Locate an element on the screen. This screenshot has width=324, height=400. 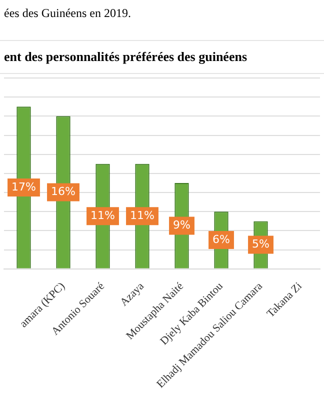
data-label: 9% is located at coordinates (181, 225).